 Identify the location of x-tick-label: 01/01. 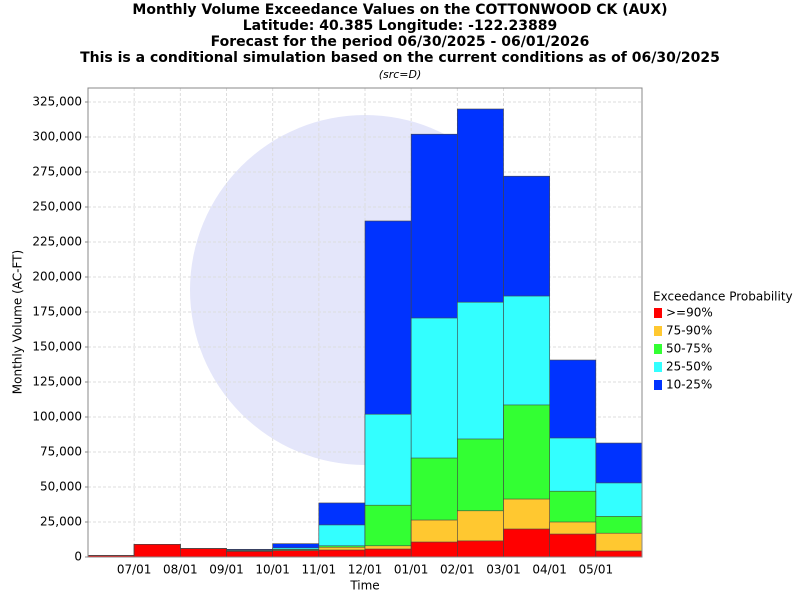
(411, 570).